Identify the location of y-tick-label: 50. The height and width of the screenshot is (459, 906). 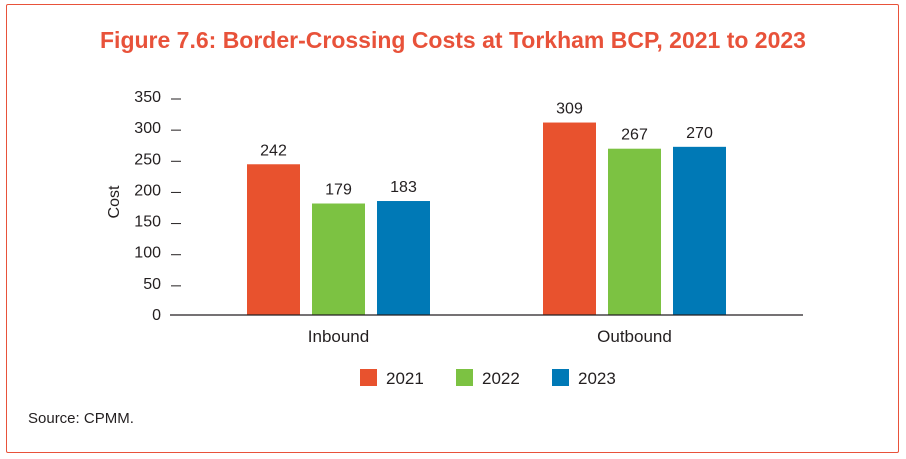
(152, 284).